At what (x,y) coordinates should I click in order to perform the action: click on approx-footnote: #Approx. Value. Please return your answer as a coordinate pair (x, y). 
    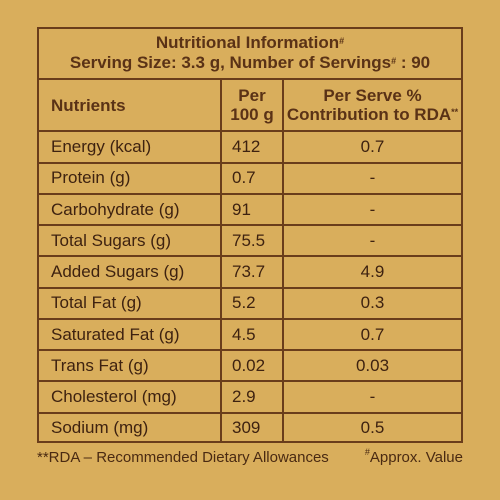
    Looking at the image, I should click on (413, 456).